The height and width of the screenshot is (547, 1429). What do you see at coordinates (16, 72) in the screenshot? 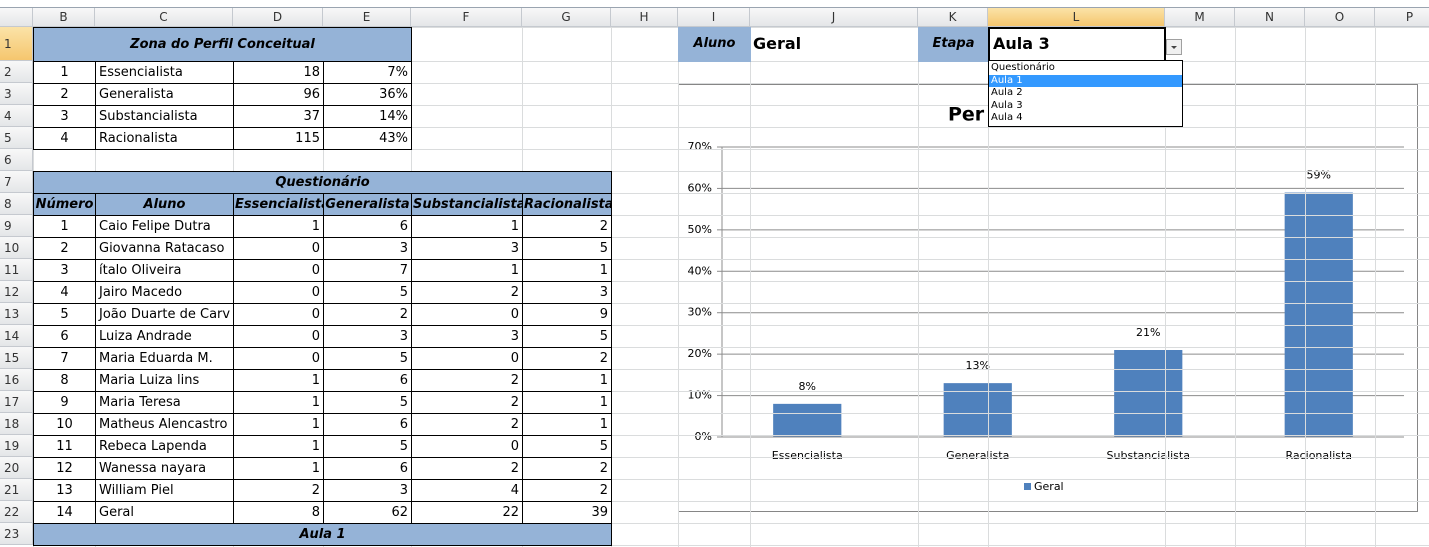
I see `row-header: 2` at bounding box center [16, 72].